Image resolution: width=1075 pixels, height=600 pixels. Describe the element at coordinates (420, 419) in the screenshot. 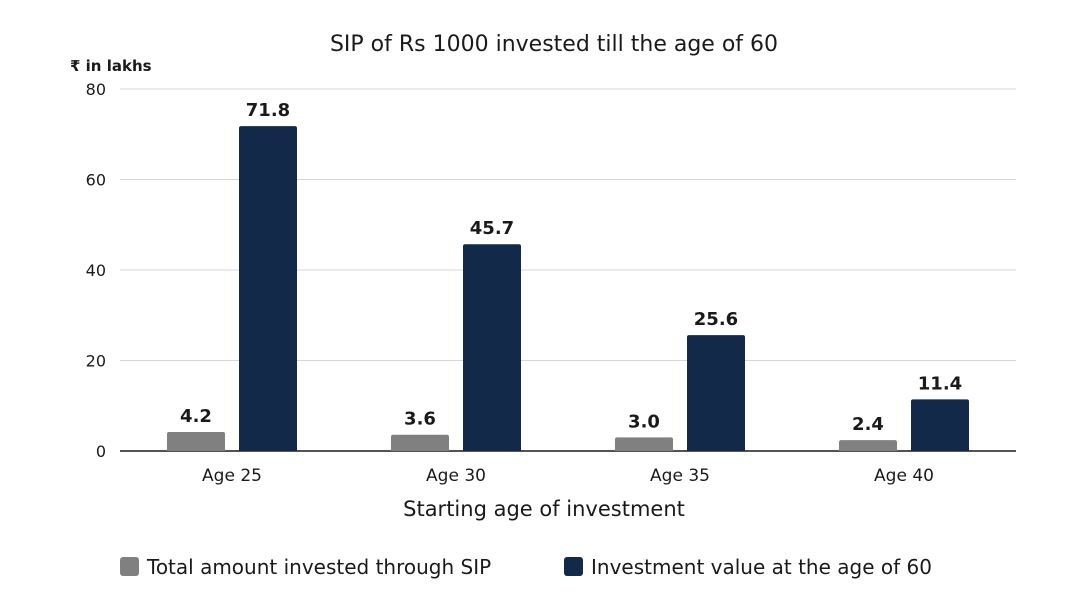

I see `data-label: 3.6` at that location.